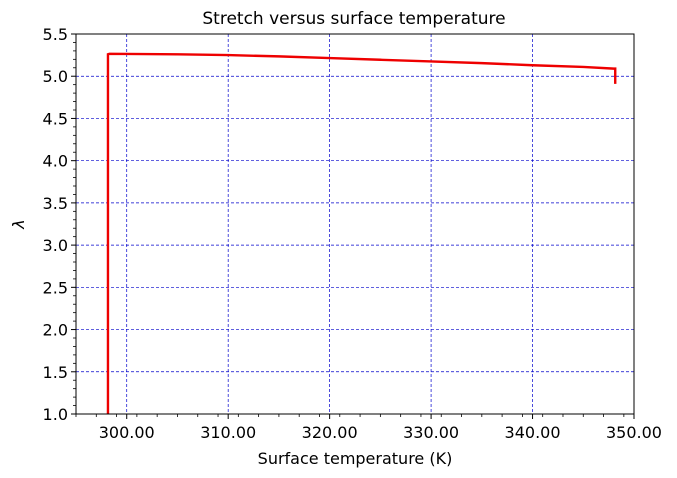 The image size is (677, 478). What do you see at coordinates (55, 34) in the screenshot?
I see `y-tick-label: 5.5` at bounding box center [55, 34].